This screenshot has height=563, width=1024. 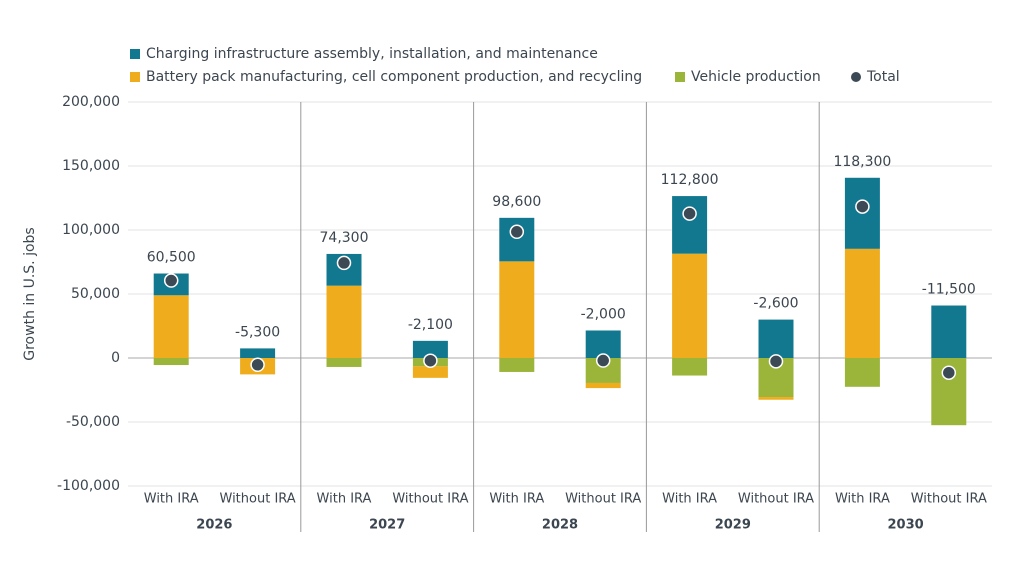 What do you see at coordinates (214, 525) in the screenshot?
I see `group-label: 2026` at bounding box center [214, 525].